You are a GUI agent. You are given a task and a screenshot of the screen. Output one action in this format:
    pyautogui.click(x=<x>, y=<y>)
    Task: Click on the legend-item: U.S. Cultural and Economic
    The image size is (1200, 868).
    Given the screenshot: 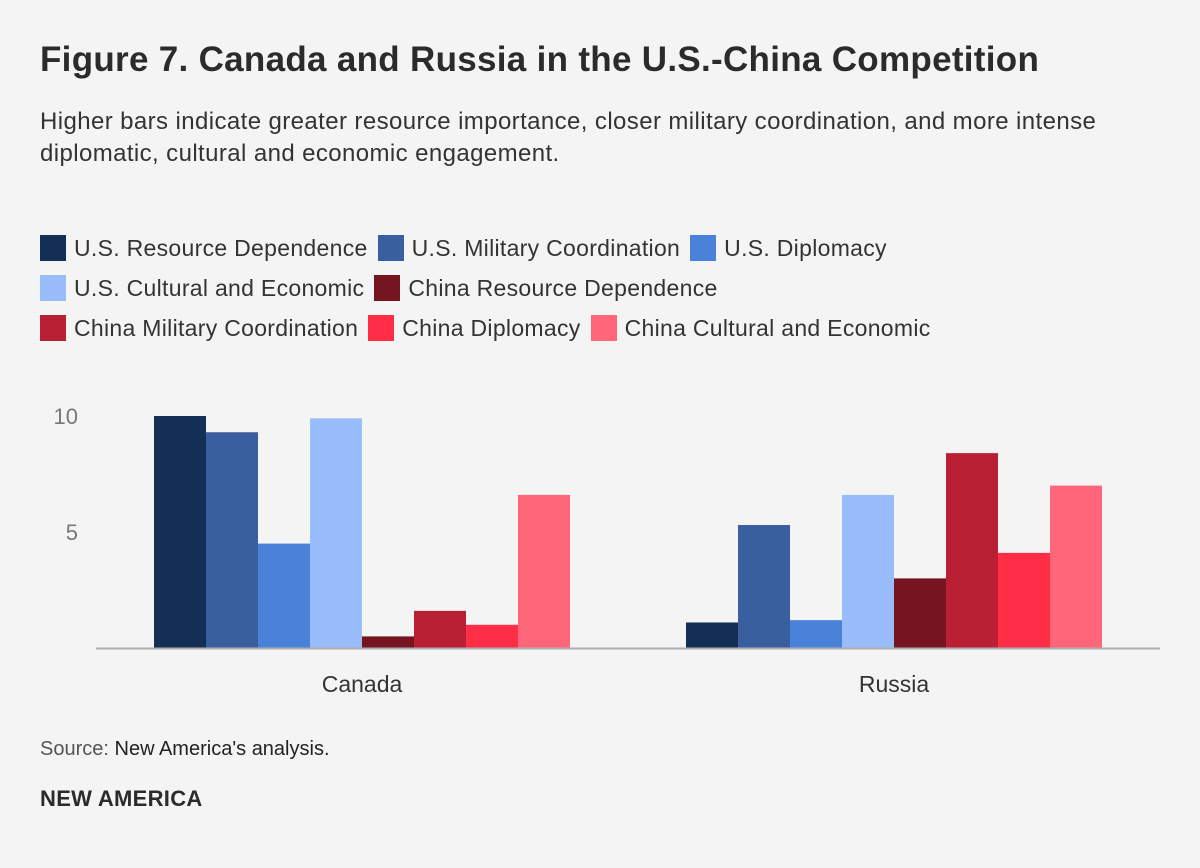 What is the action you would take?
    pyautogui.click(x=202, y=288)
    